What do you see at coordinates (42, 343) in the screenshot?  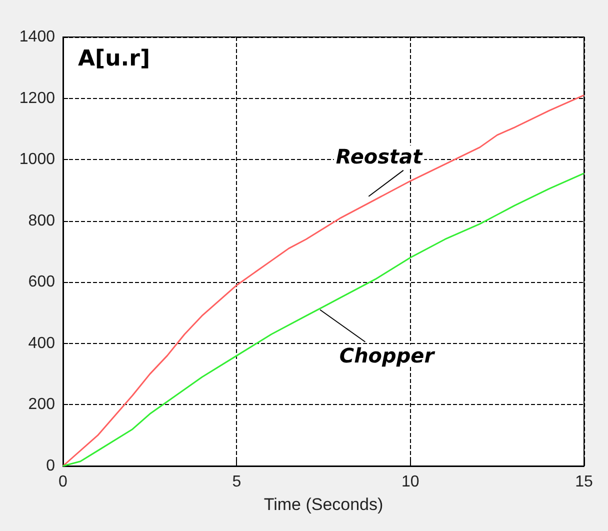 I see `y-tick-label: 400` at bounding box center [42, 343].